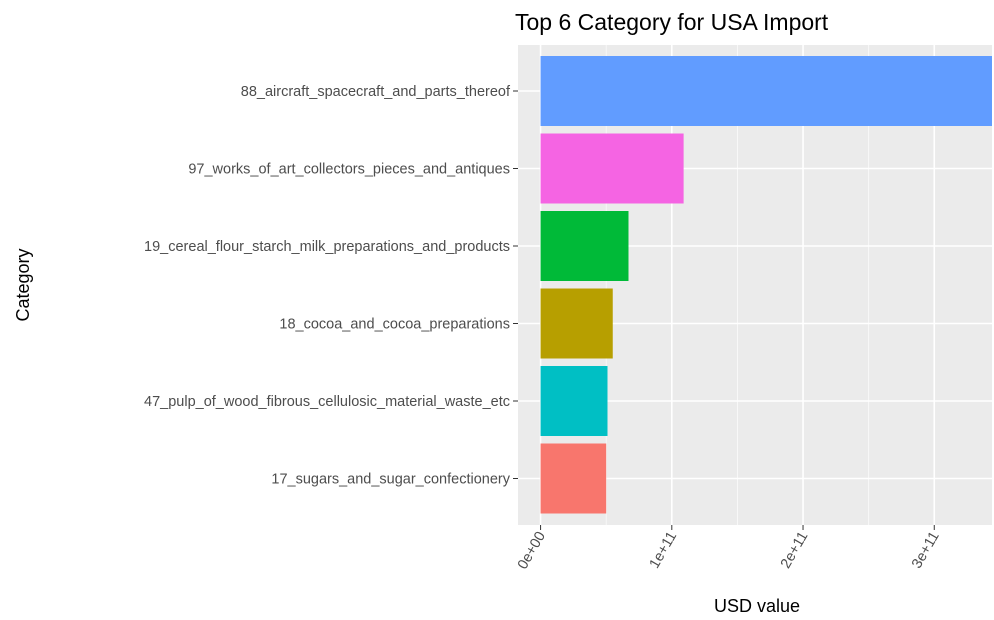  I want to click on x-tick-label: 2e+11, so click(795, 550).